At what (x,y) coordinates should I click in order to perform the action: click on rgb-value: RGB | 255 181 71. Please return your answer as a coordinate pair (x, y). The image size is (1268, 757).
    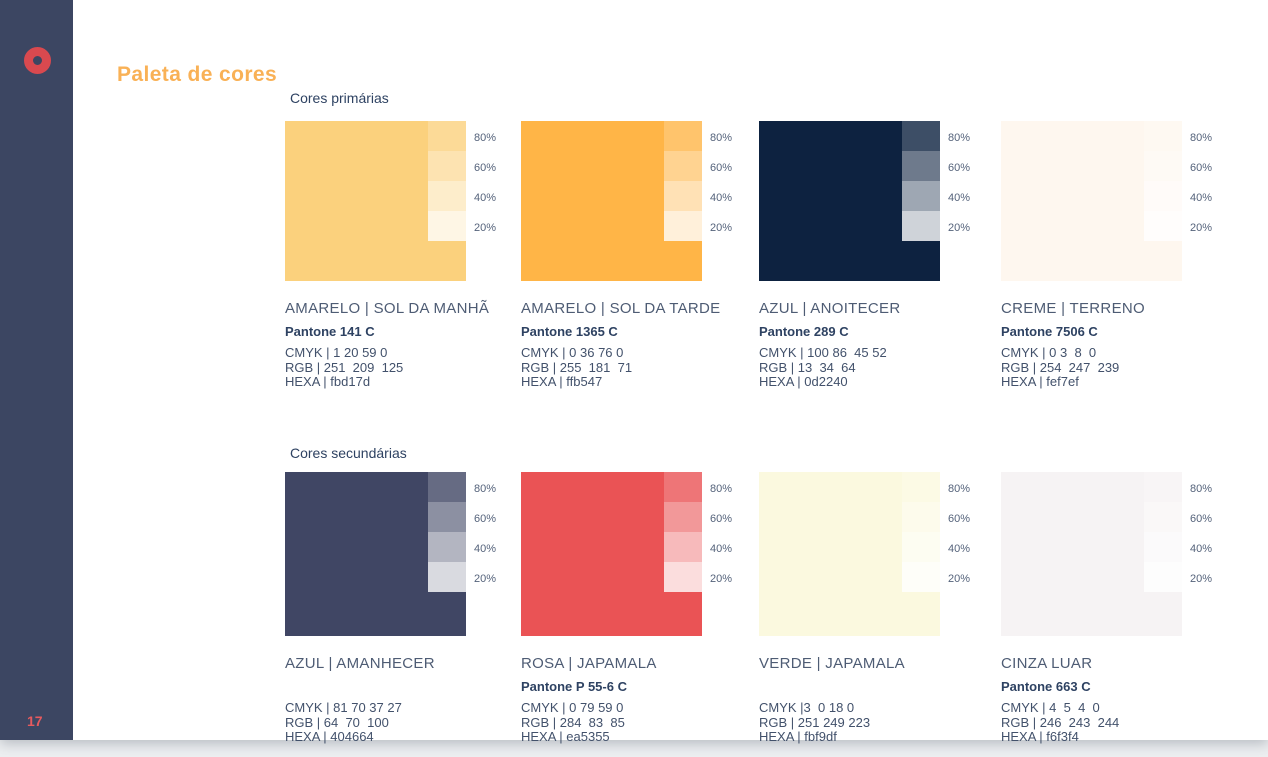
    Looking at the image, I should click on (577, 367).